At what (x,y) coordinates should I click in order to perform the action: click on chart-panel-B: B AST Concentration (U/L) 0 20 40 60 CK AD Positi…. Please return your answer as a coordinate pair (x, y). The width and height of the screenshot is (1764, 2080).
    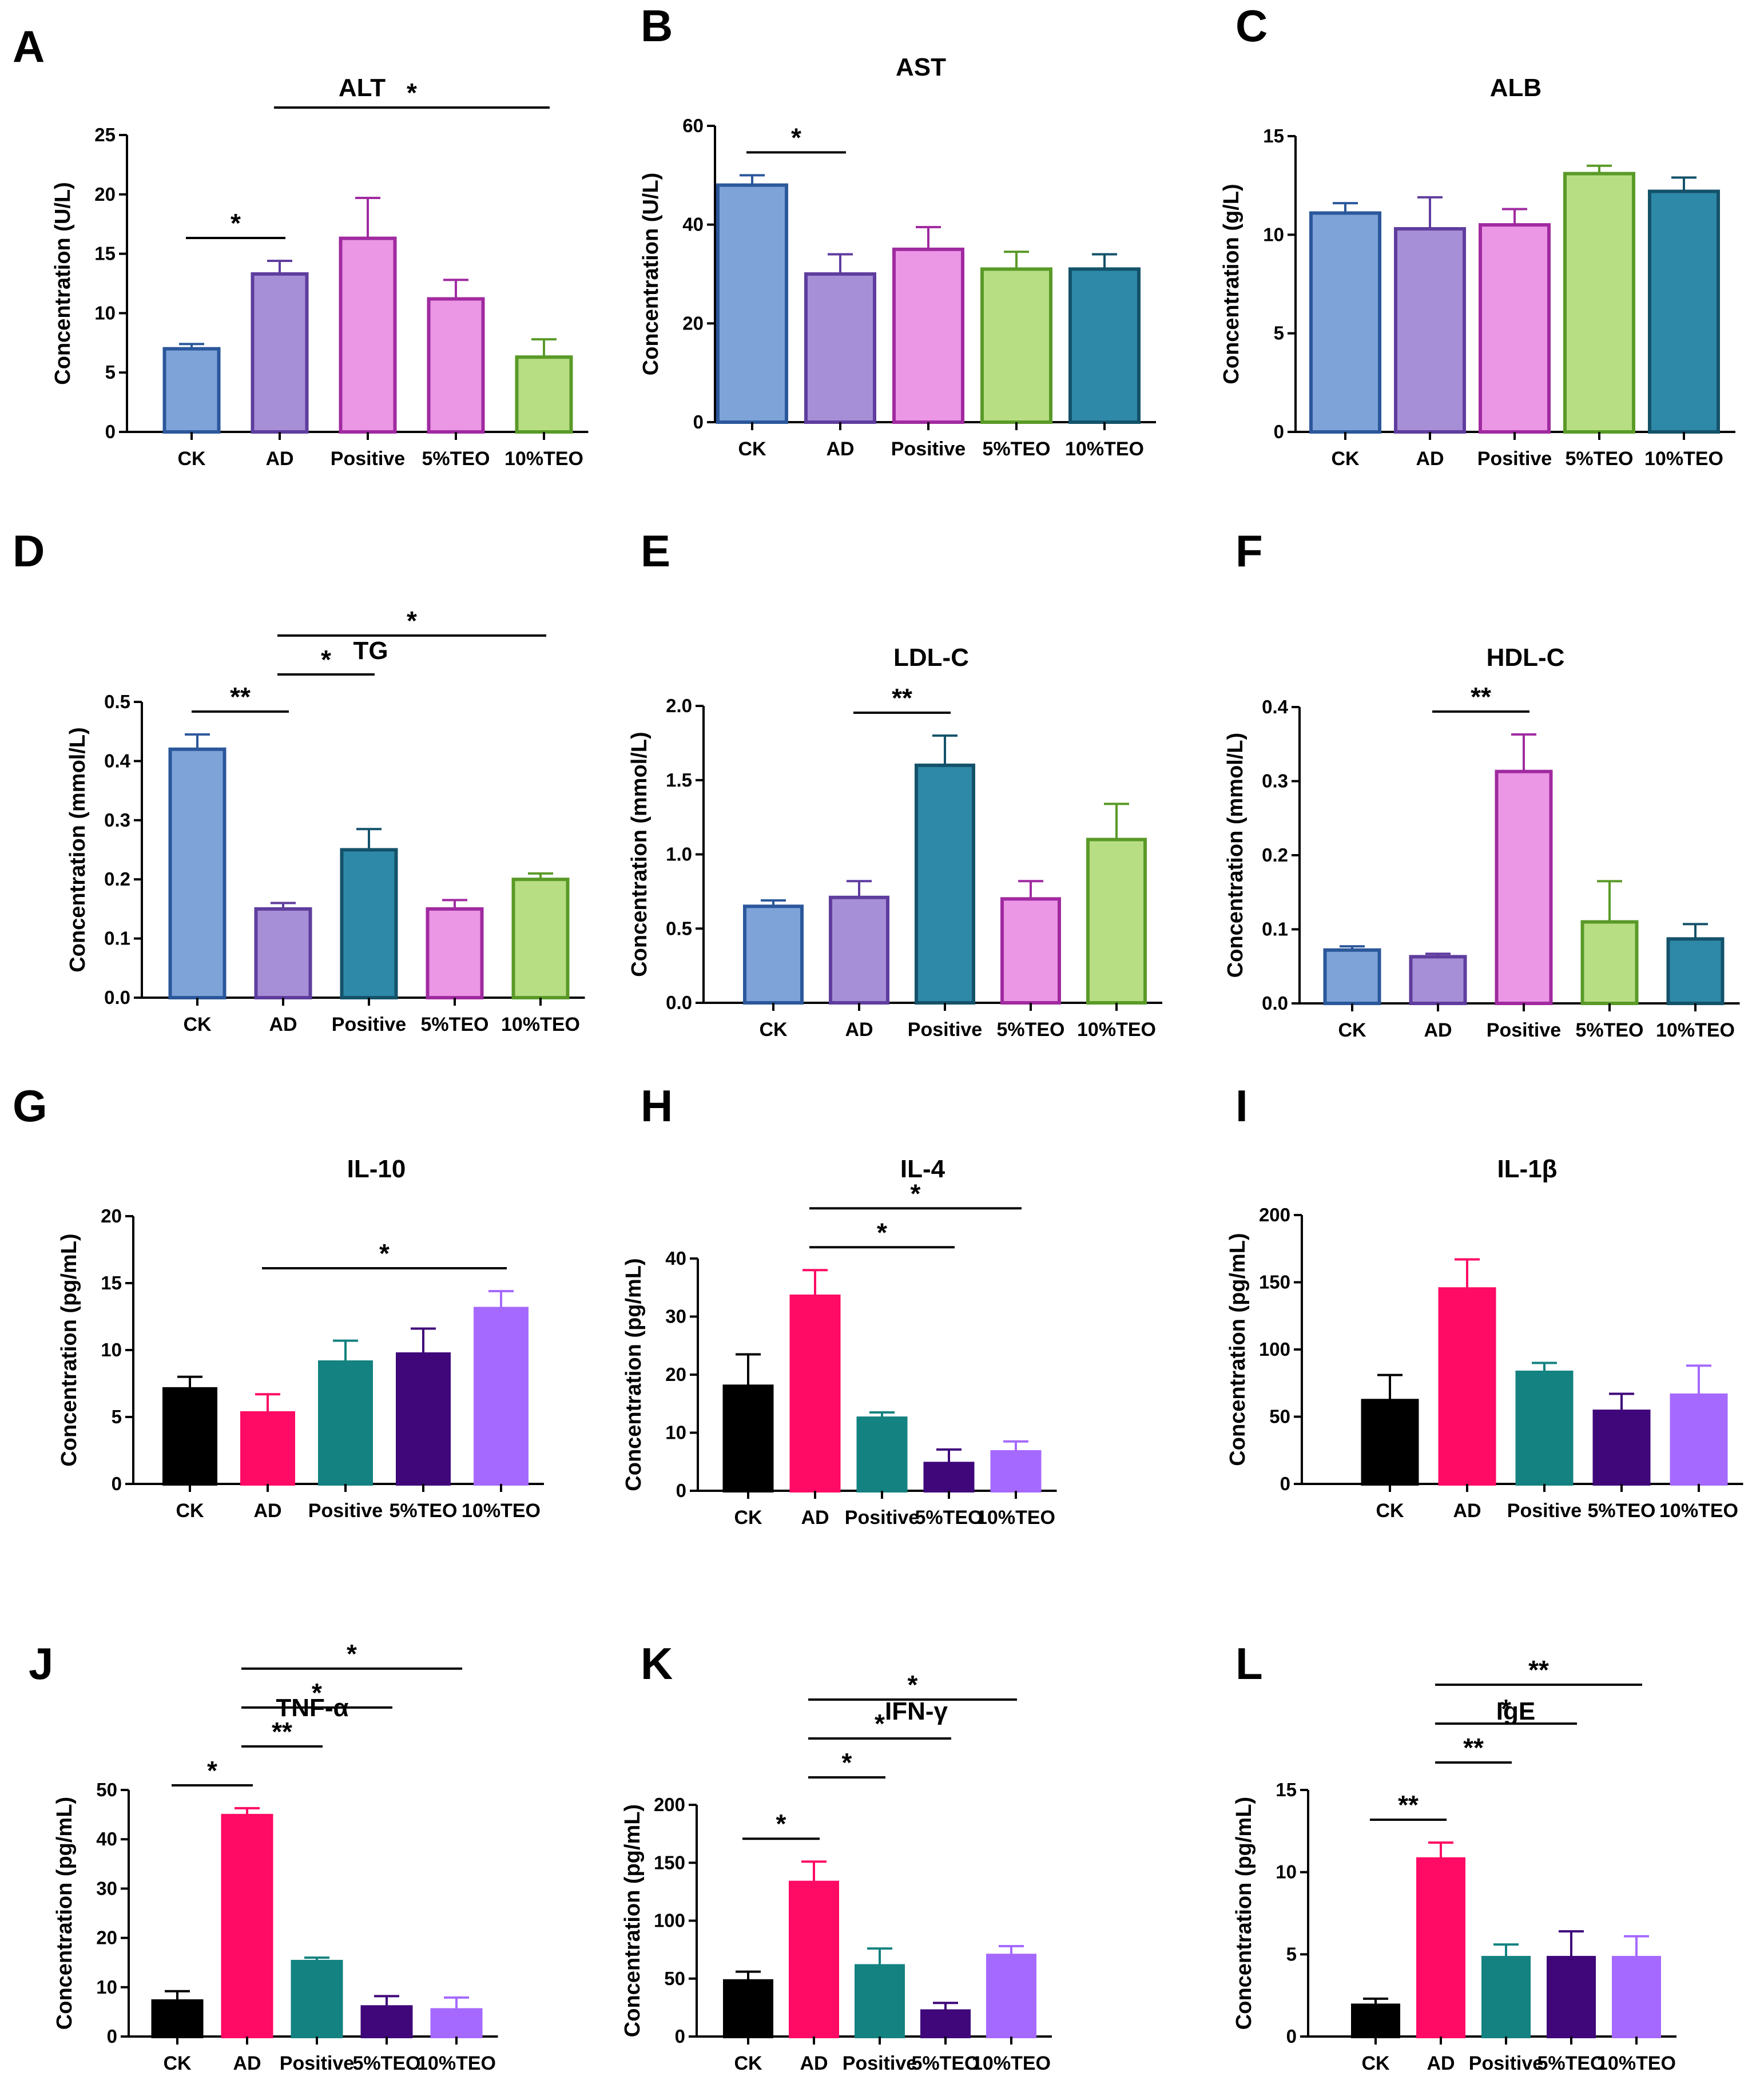
    Looking at the image, I should click on (897, 231).